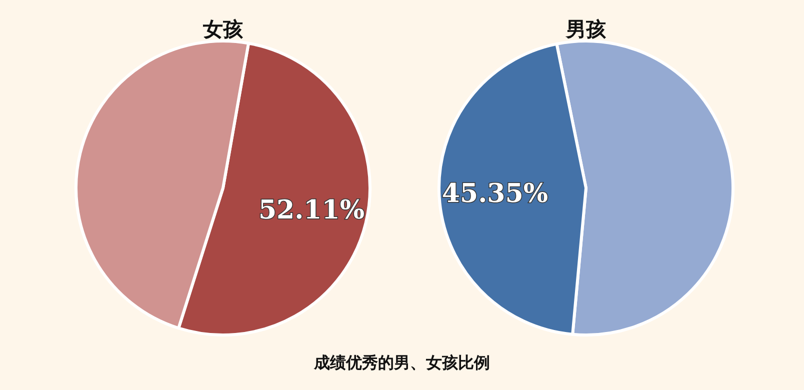  Describe the element at coordinates (311, 211) in the screenshot. I see `data-label: 52.11%` at that location.